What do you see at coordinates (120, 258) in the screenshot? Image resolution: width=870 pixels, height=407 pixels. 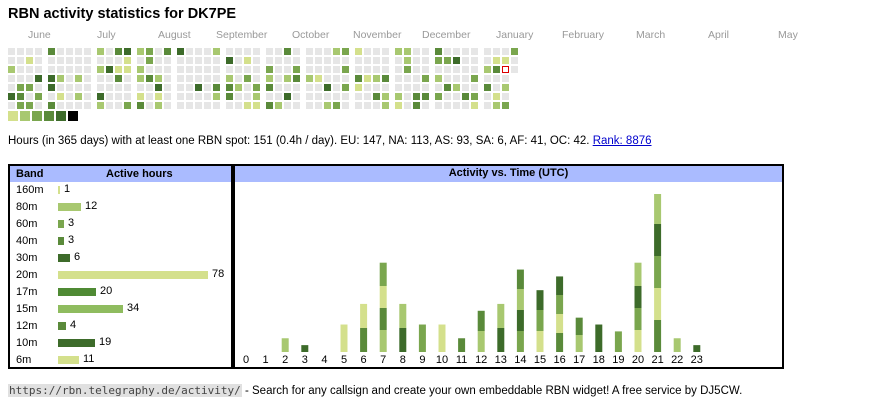 I see `band-row: 30m 6` at bounding box center [120, 258].